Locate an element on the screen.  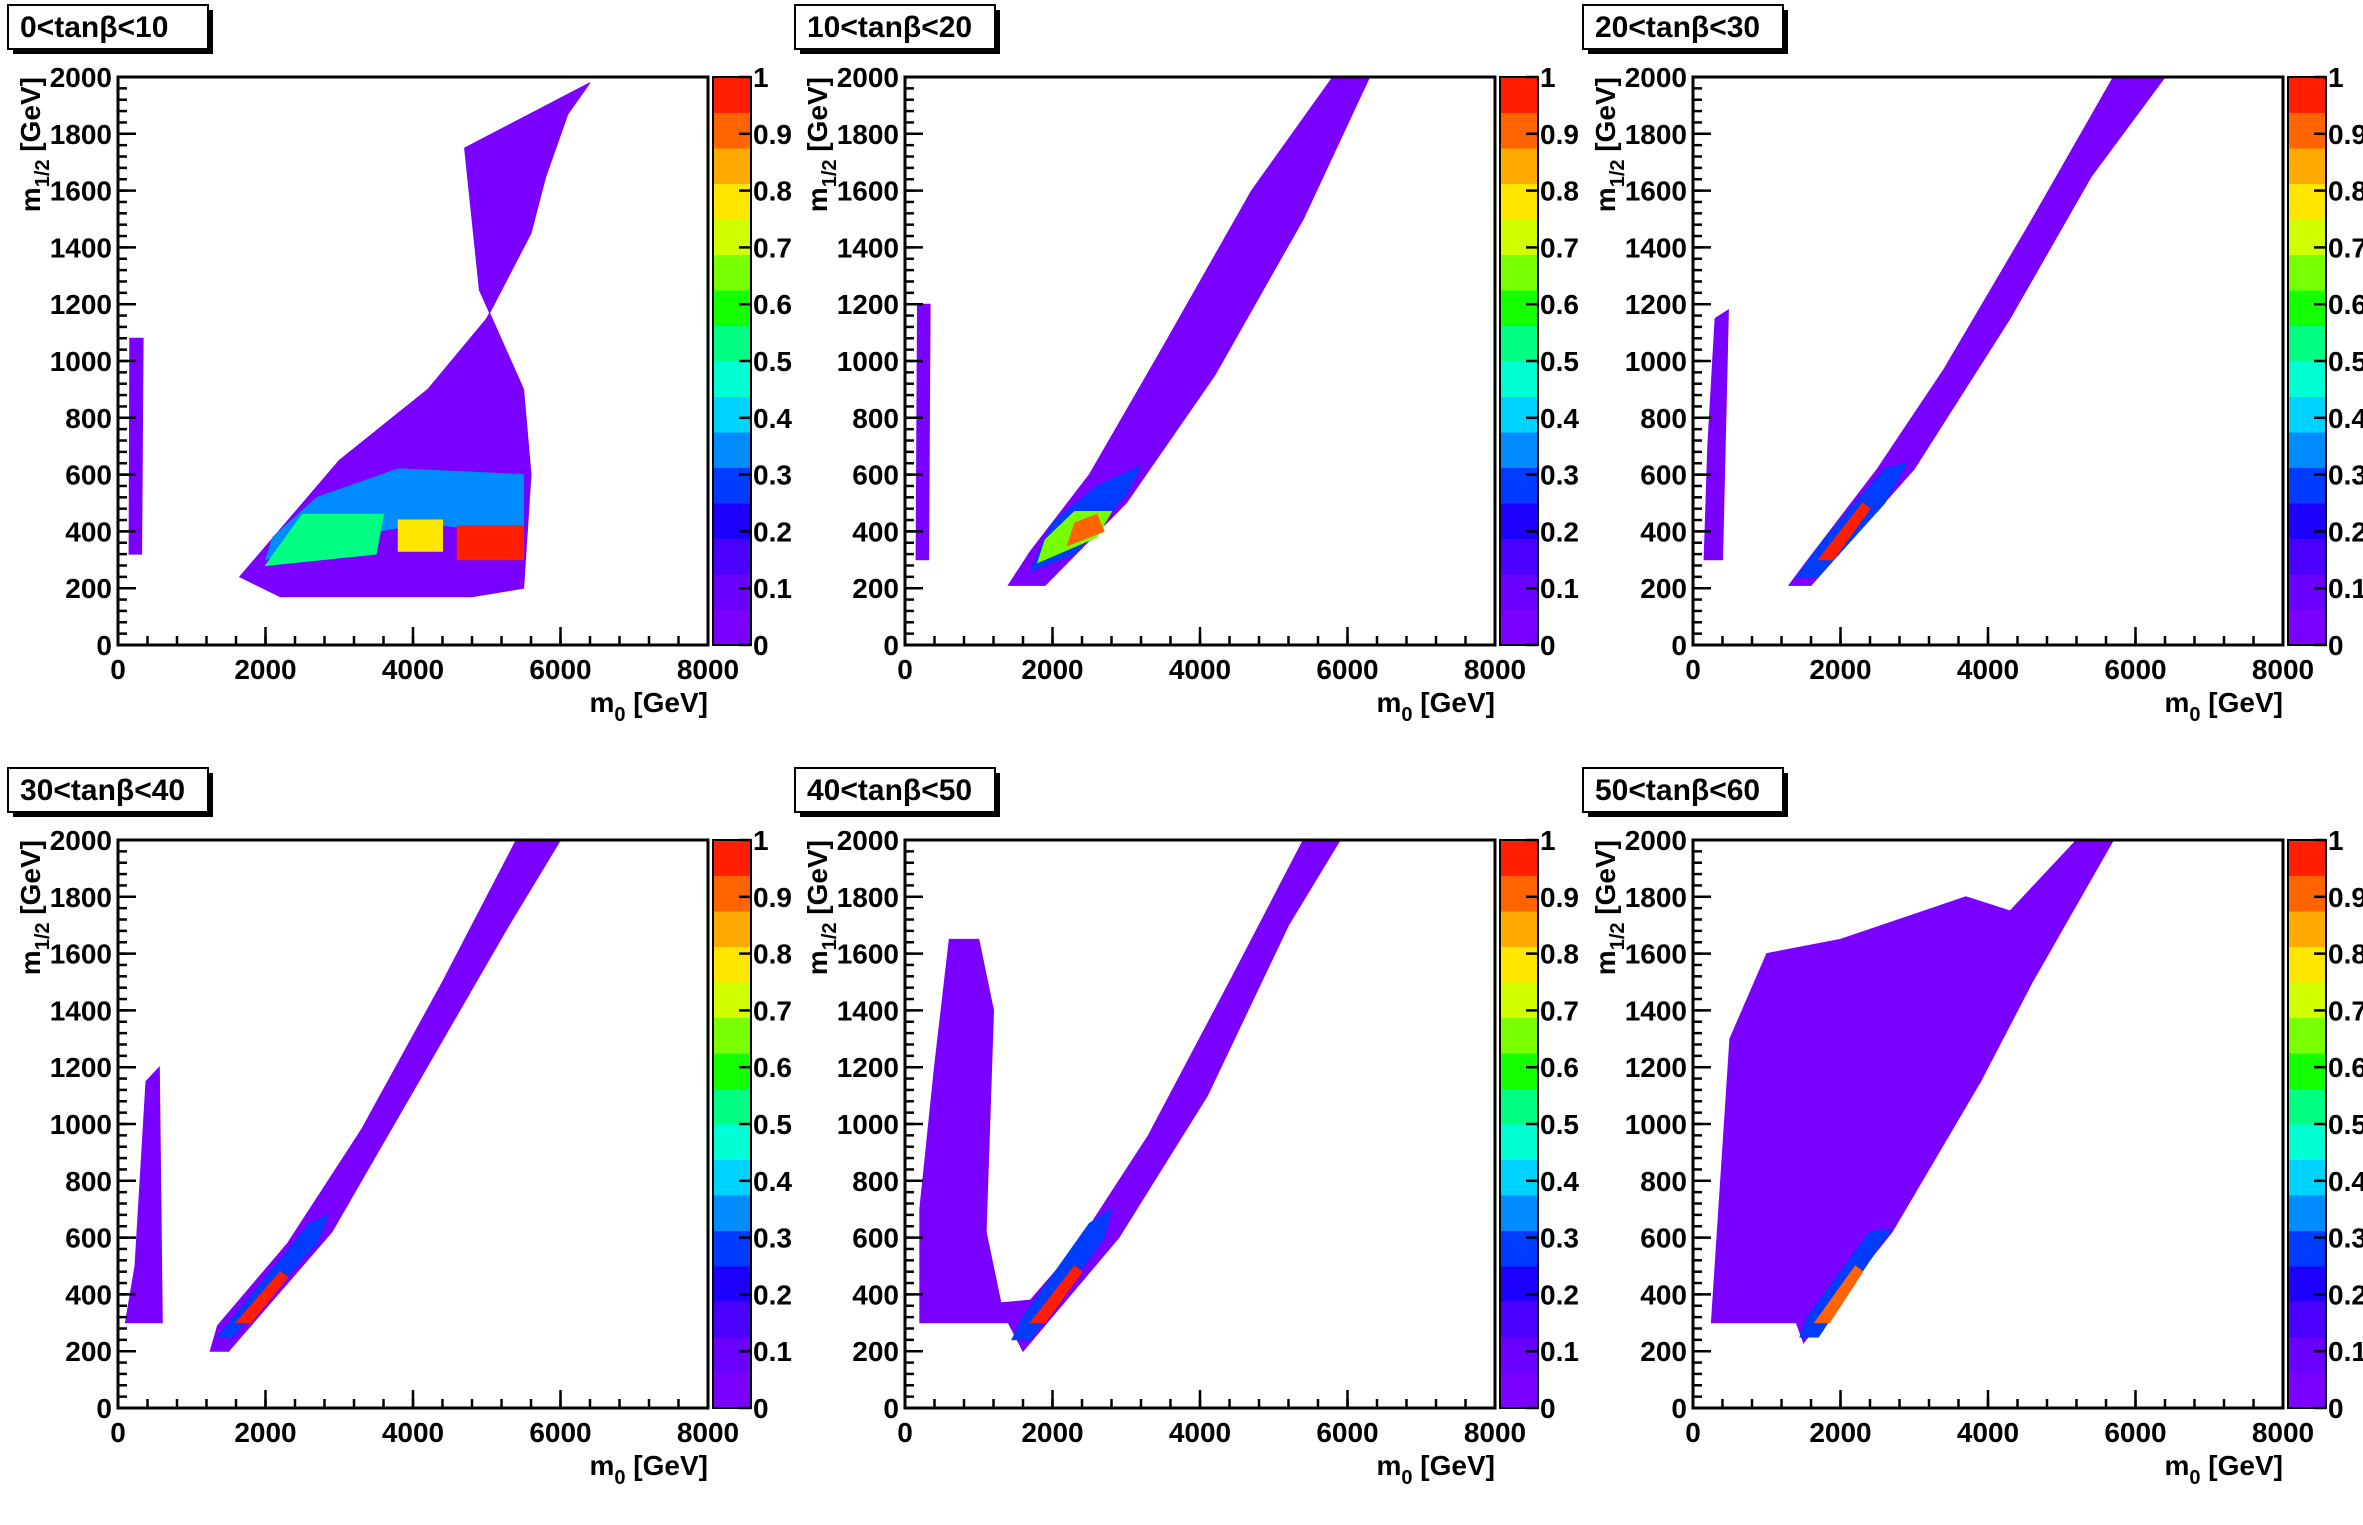
colorbar-tick-label: 0.6 is located at coordinates (1559, 1067).